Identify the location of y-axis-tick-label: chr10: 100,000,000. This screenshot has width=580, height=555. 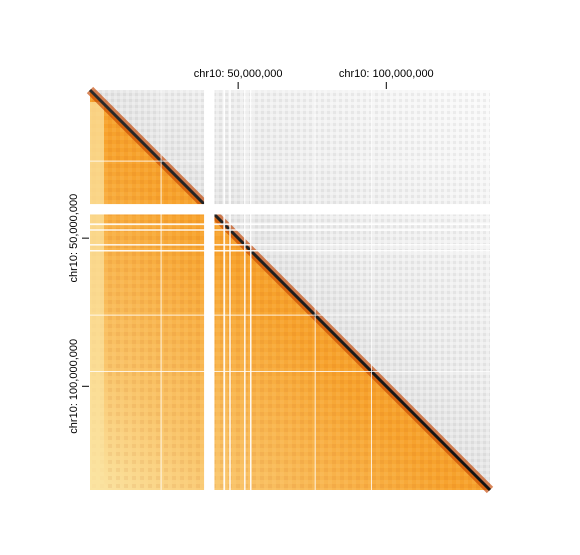
(74, 386).